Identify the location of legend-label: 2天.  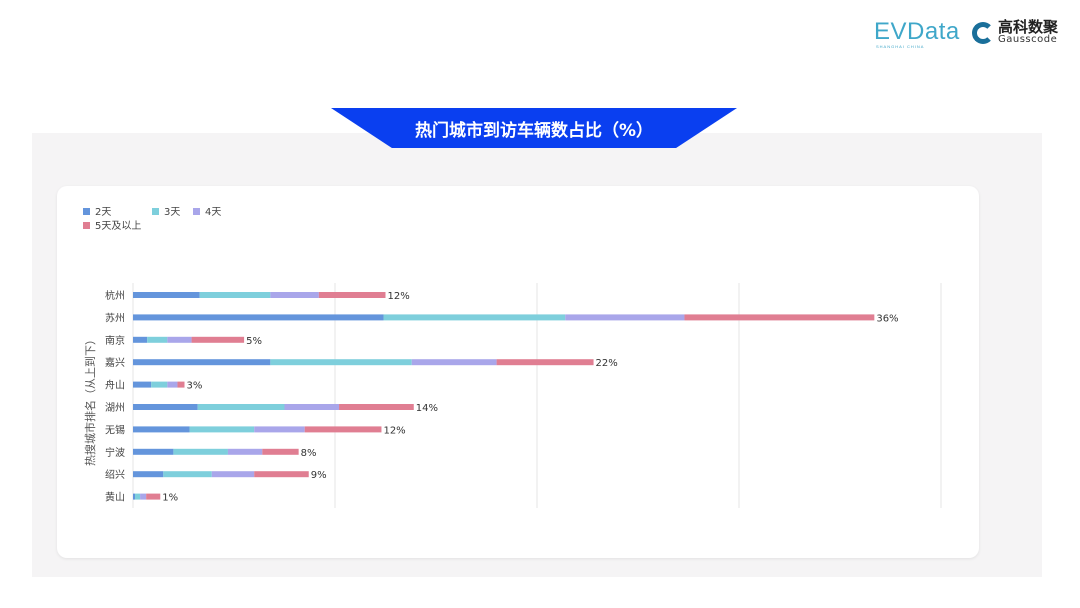
(103, 212).